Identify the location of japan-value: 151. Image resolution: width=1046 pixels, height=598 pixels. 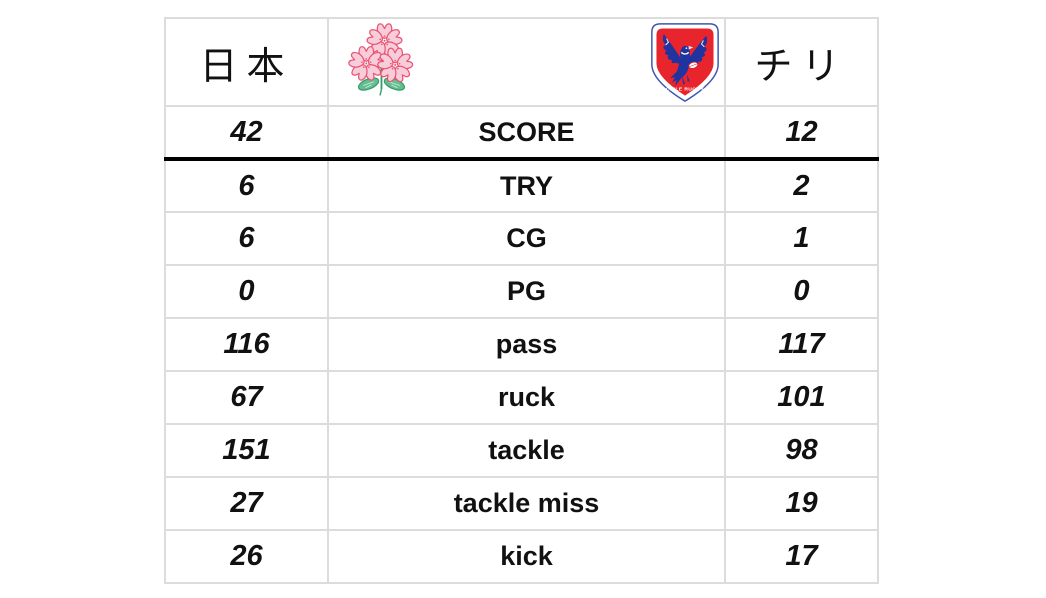
(246, 450).